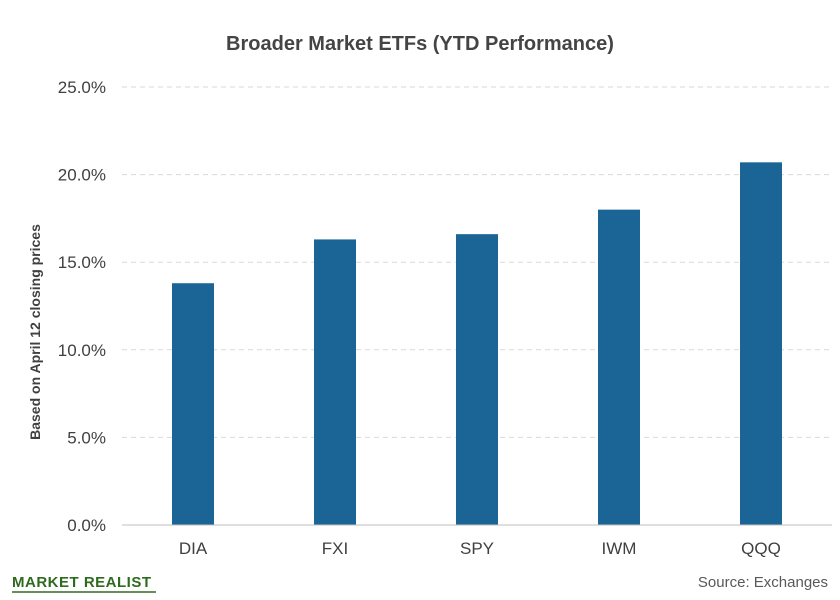 This screenshot has width=840, height=600. What do you see at coordinates (335, 548) in the screenshot?
I see `x-tick-label: FXI` at bounding box center [335, 548].